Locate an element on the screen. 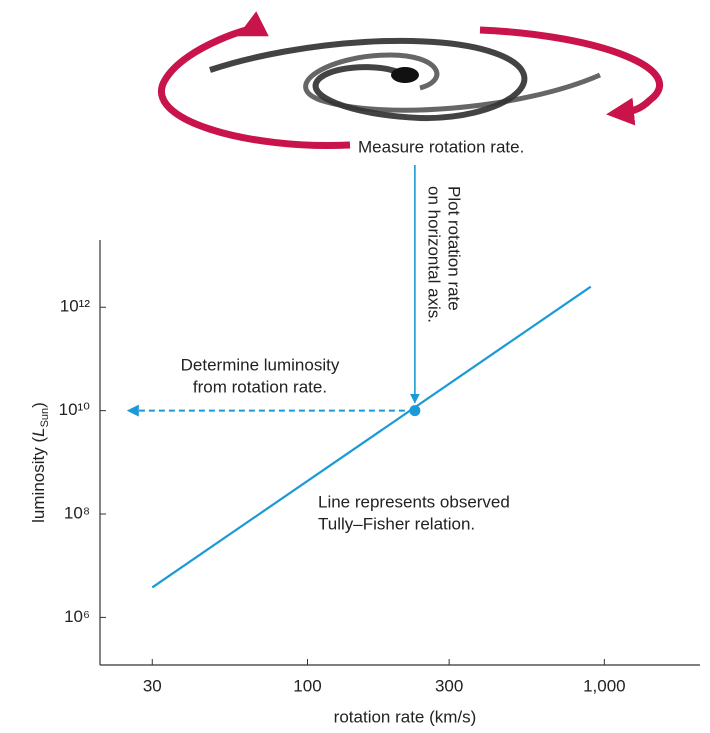 The width and height of the screenshot is (710, 733). annotation: Line represents observed is located at coordinates (414, 501).